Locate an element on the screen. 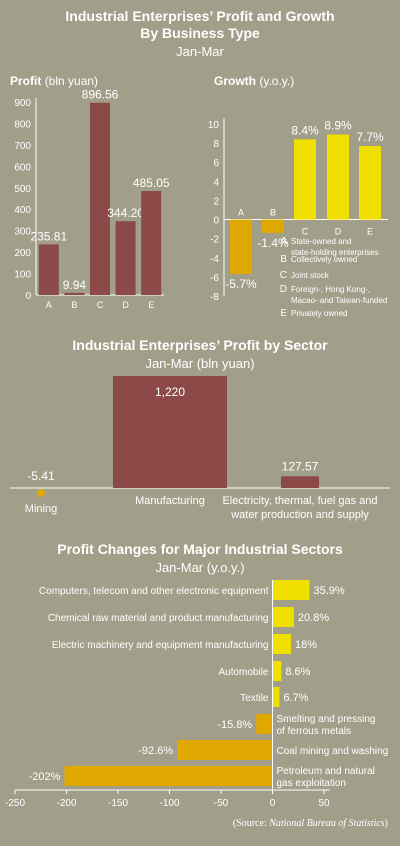 This screenshot has width=400, height=846. growth-y-tick-label: -4 is located at coordinates (214, 259).